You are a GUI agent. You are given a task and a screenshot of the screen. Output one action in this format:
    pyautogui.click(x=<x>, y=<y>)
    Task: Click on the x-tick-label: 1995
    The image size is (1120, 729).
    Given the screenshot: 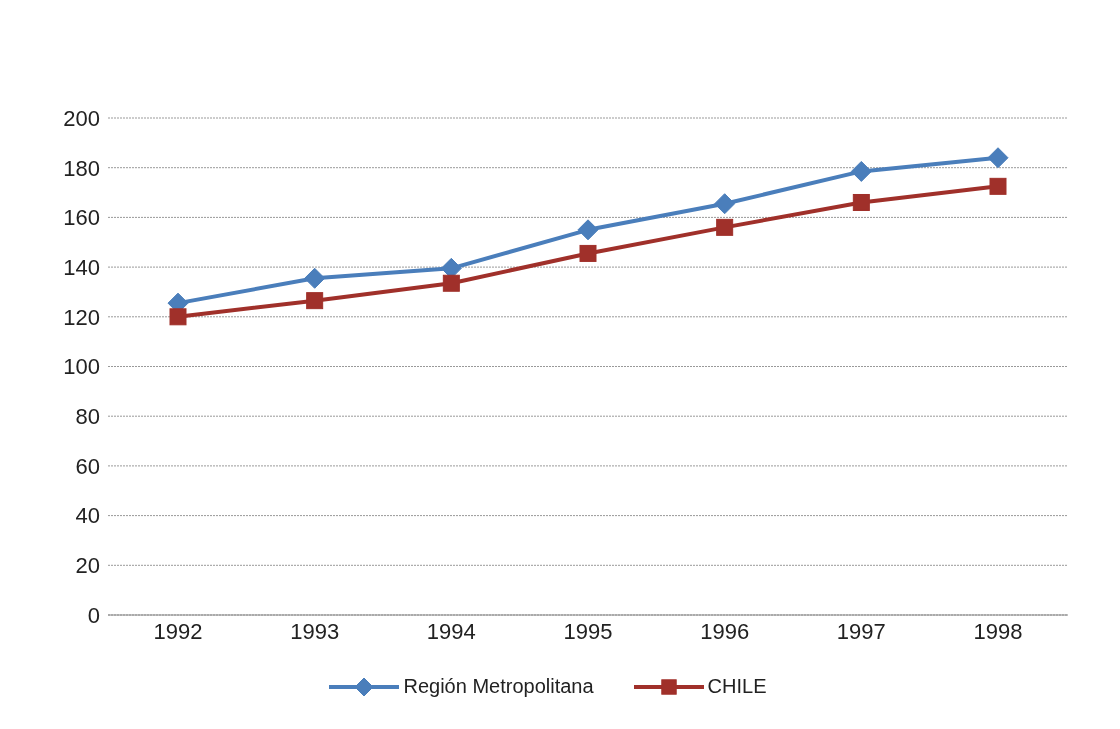 What is the action you would take?
    pyautogui.click(x=588, y=631)
    